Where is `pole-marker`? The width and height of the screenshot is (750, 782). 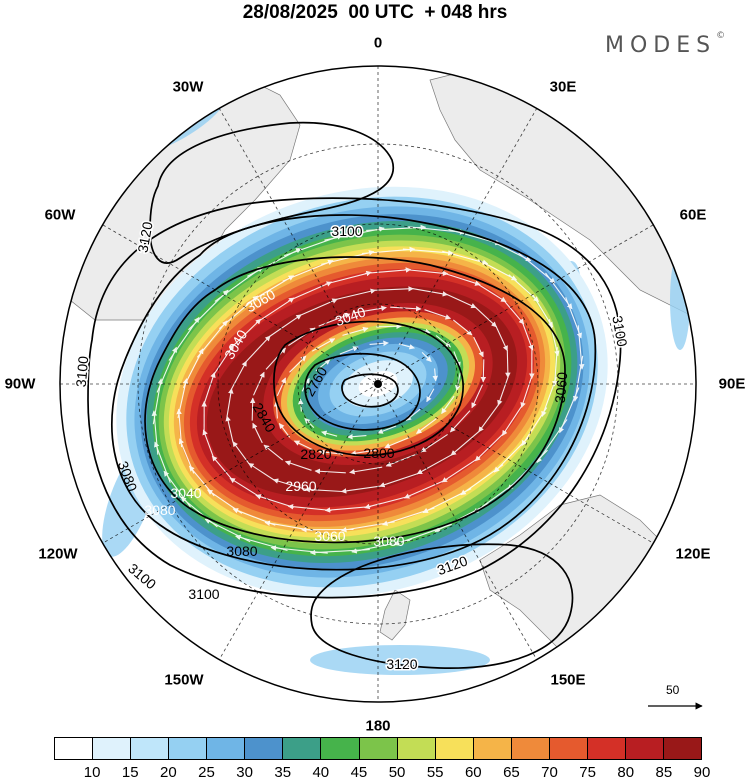
pole-marker is located at coordinates (378, 384).